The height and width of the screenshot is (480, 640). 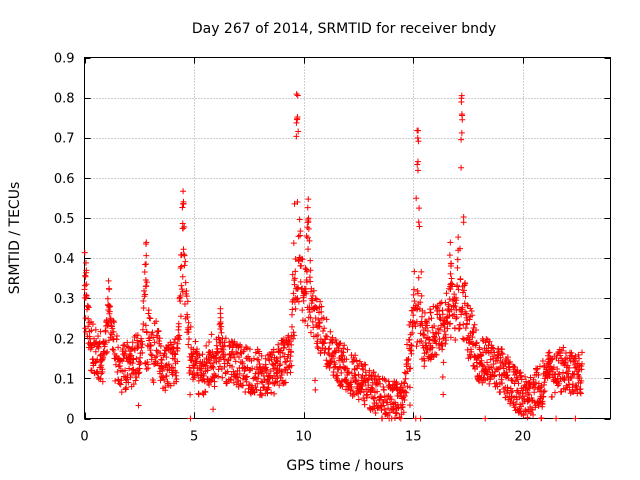 I want to click on y-tick-label: 0, so click(x=70, y=420).